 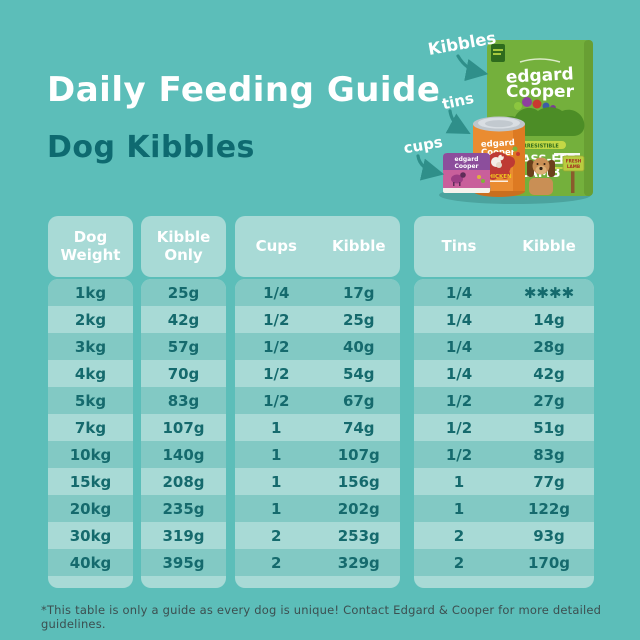 What do you see at coordinates (573, 166) in the screenshot?
I see `bag-sign-line2: LAMB` at bounding box center [573, 166].